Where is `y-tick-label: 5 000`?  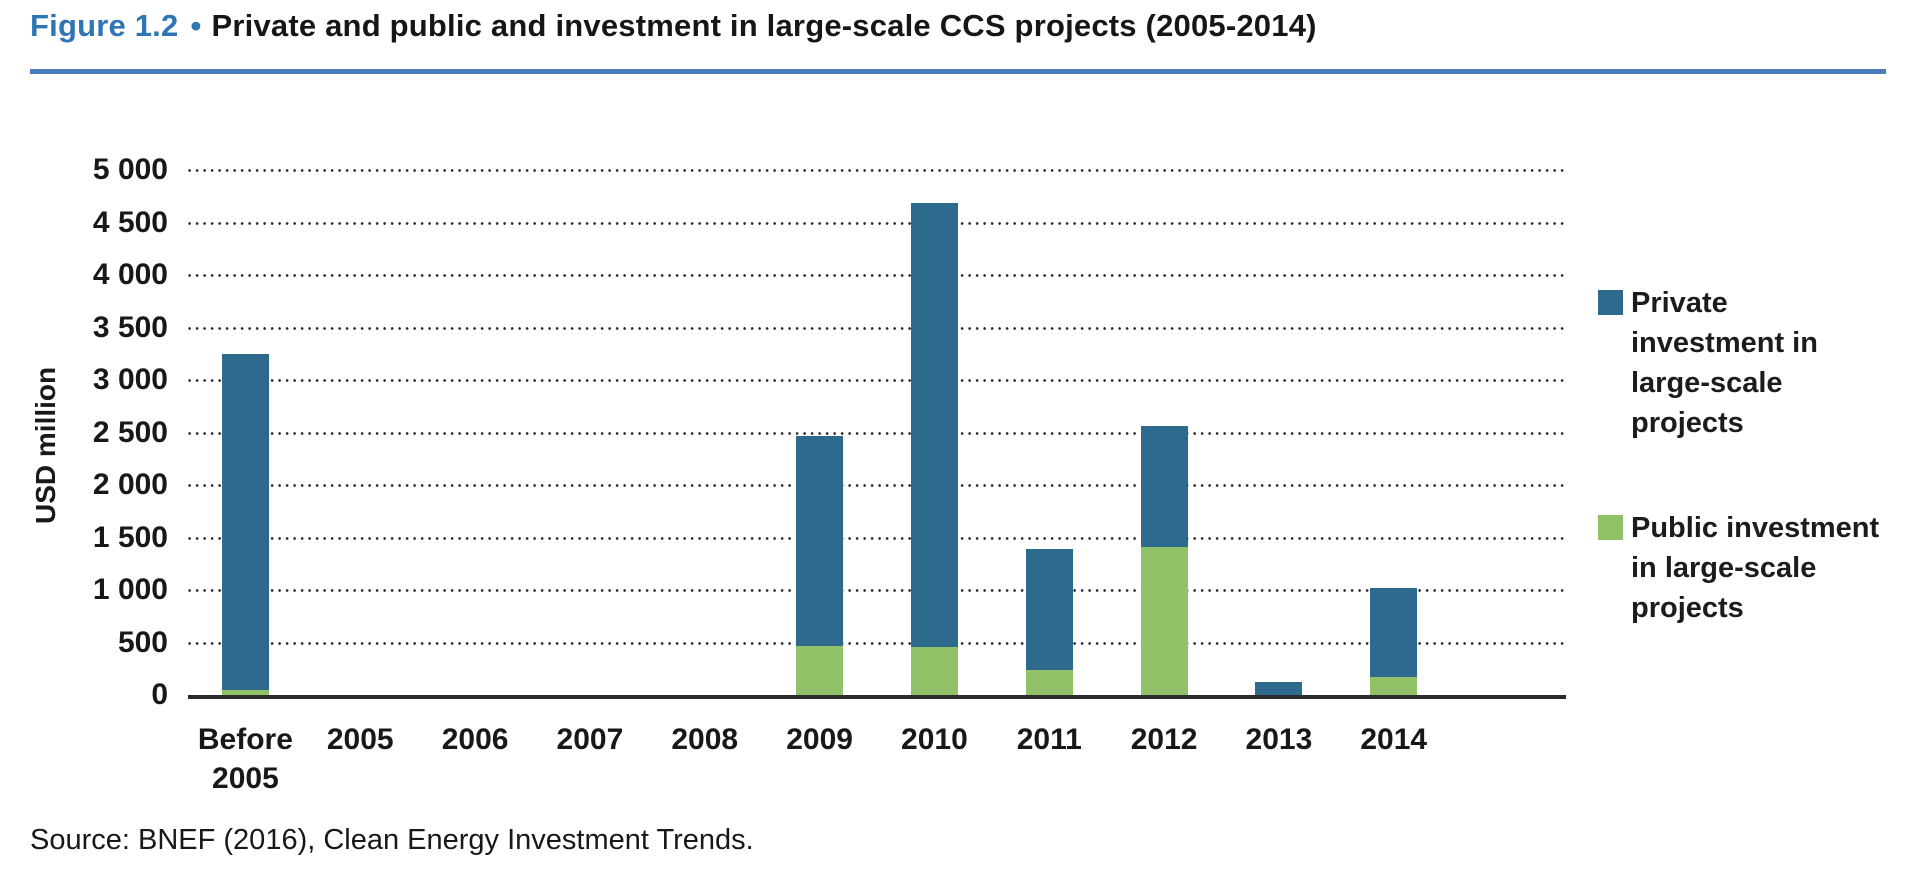 y-tick-label: 5 000 is located at coordinates (130, 169).